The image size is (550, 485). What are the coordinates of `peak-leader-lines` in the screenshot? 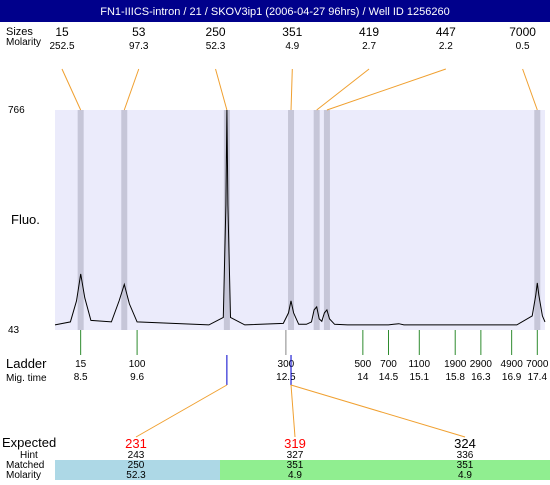 It's located at (299, 89).